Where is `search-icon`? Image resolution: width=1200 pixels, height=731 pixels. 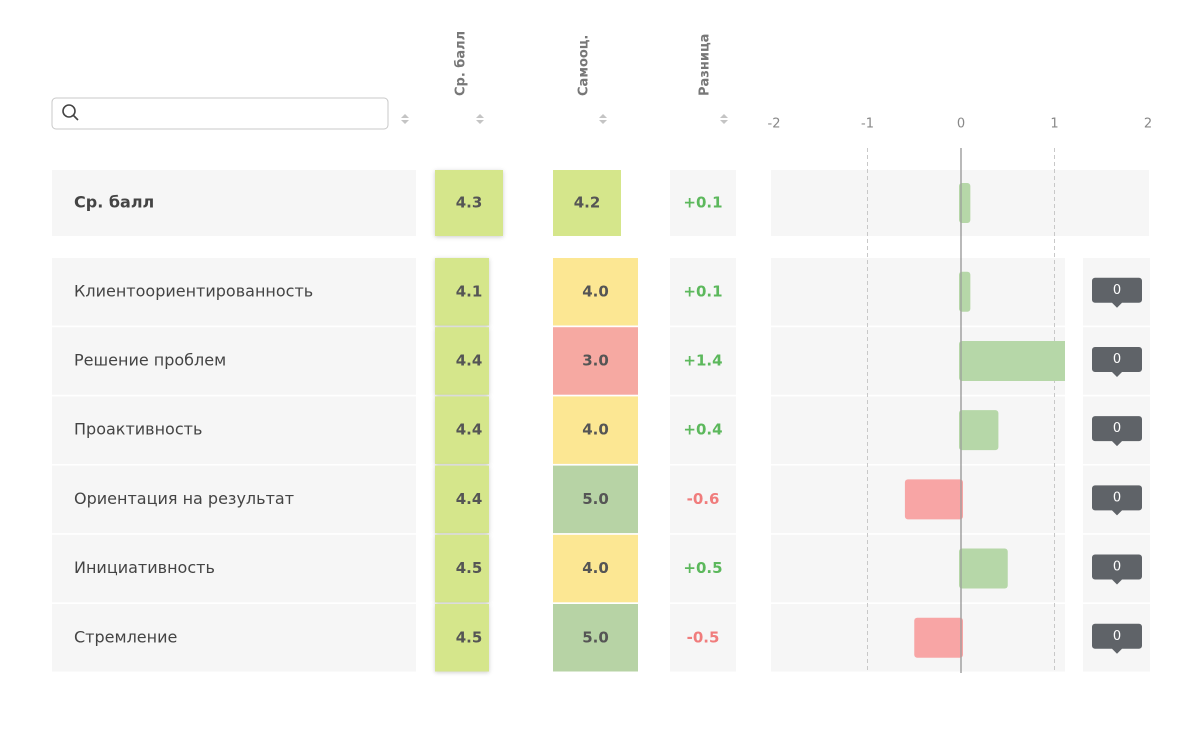 search-icon is located at coordinates (70, 112).